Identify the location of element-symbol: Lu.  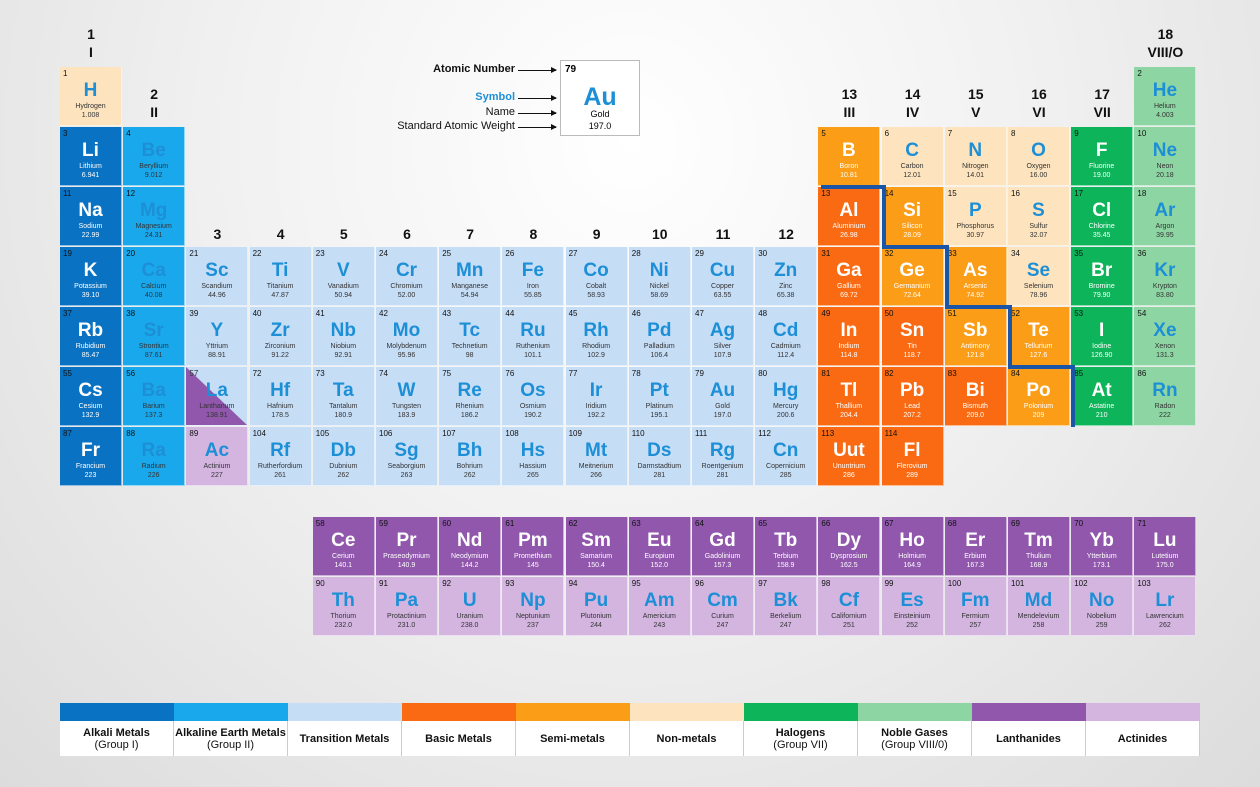
(1165, 540).